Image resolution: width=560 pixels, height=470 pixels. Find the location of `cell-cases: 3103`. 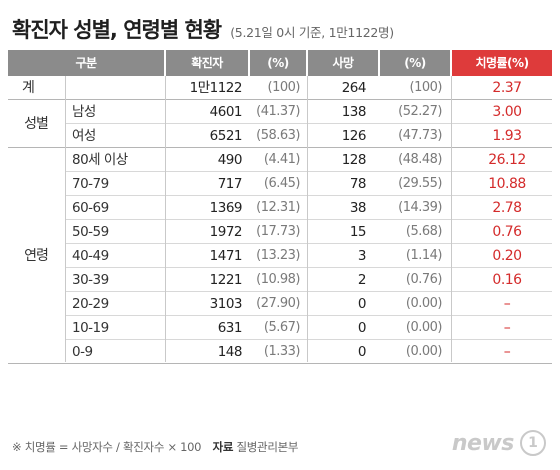

cell-cases: 3103 is located at coordinates (226, 304).